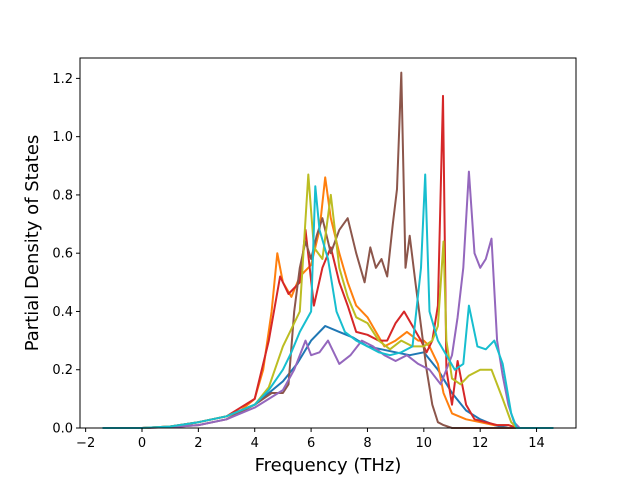  I want to click on x-tick-label: 8, so click(367, 443).